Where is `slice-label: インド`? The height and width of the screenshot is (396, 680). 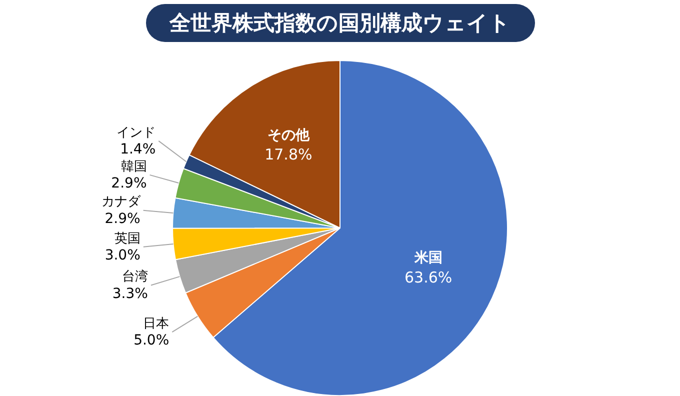
slice-label: インド is located at coordinates (136, 132).